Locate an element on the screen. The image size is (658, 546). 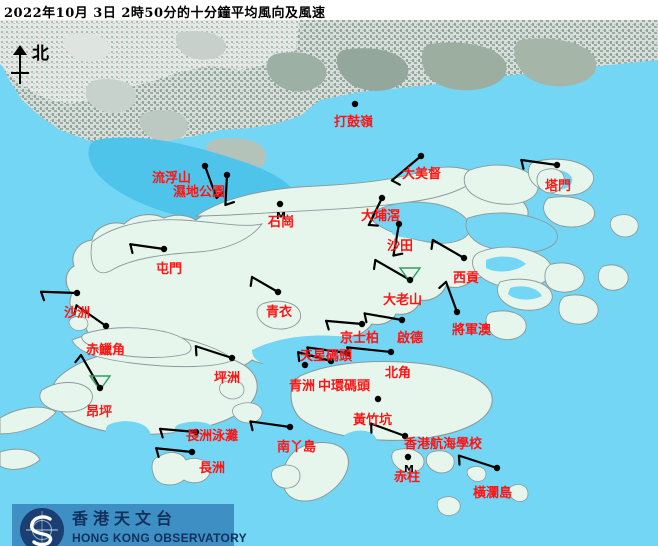
station-label-青洲: 青洲 is located at coordinates (302, 386).